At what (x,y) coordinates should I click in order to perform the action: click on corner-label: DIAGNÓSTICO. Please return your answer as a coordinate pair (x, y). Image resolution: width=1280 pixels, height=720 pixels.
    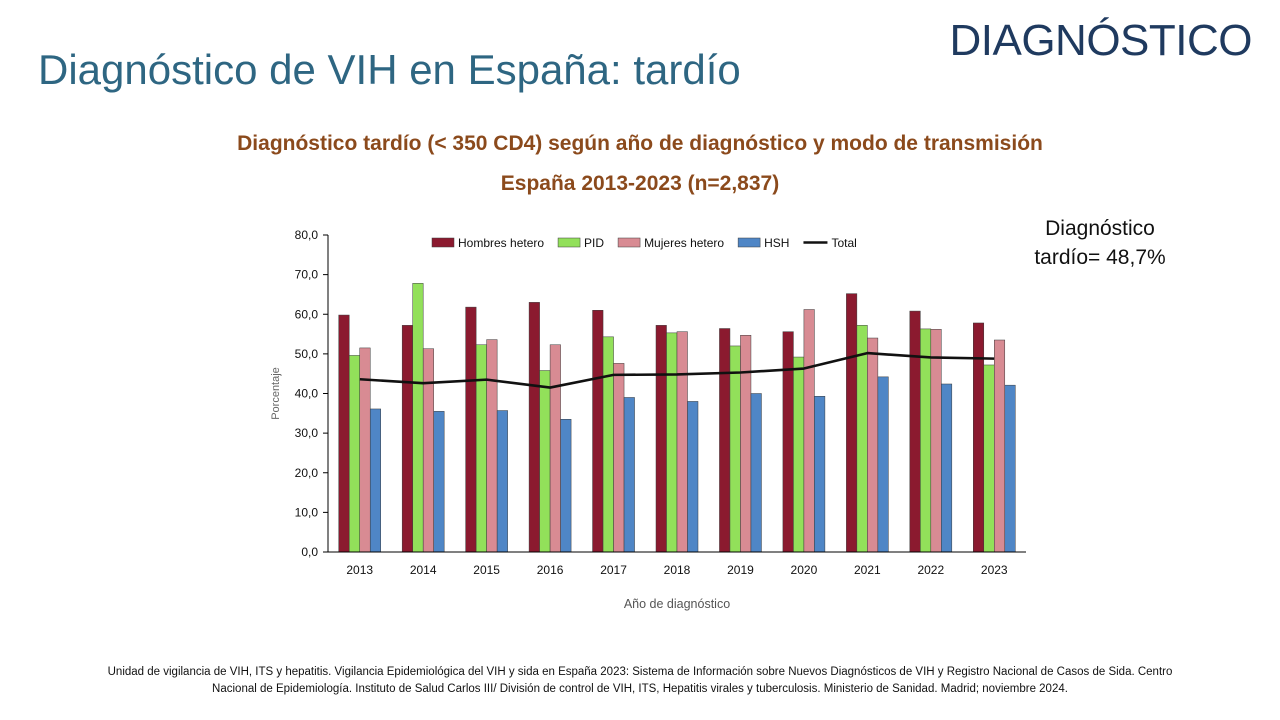
    Looking at the image, I should click on (1100, 40).